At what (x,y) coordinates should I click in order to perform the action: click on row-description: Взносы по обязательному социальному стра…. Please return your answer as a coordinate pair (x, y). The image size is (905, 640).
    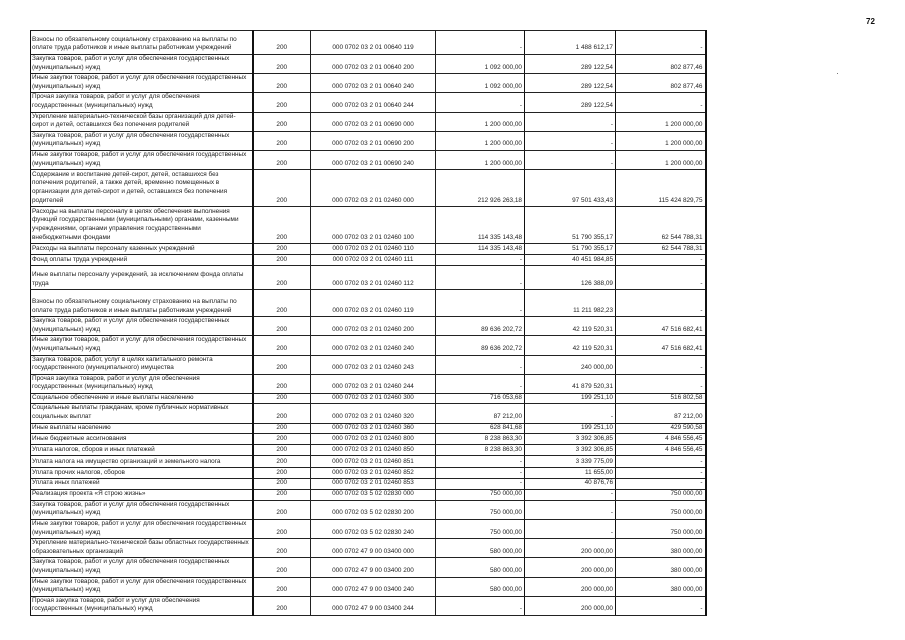
    Looking at the image, I should click on (142, 42).